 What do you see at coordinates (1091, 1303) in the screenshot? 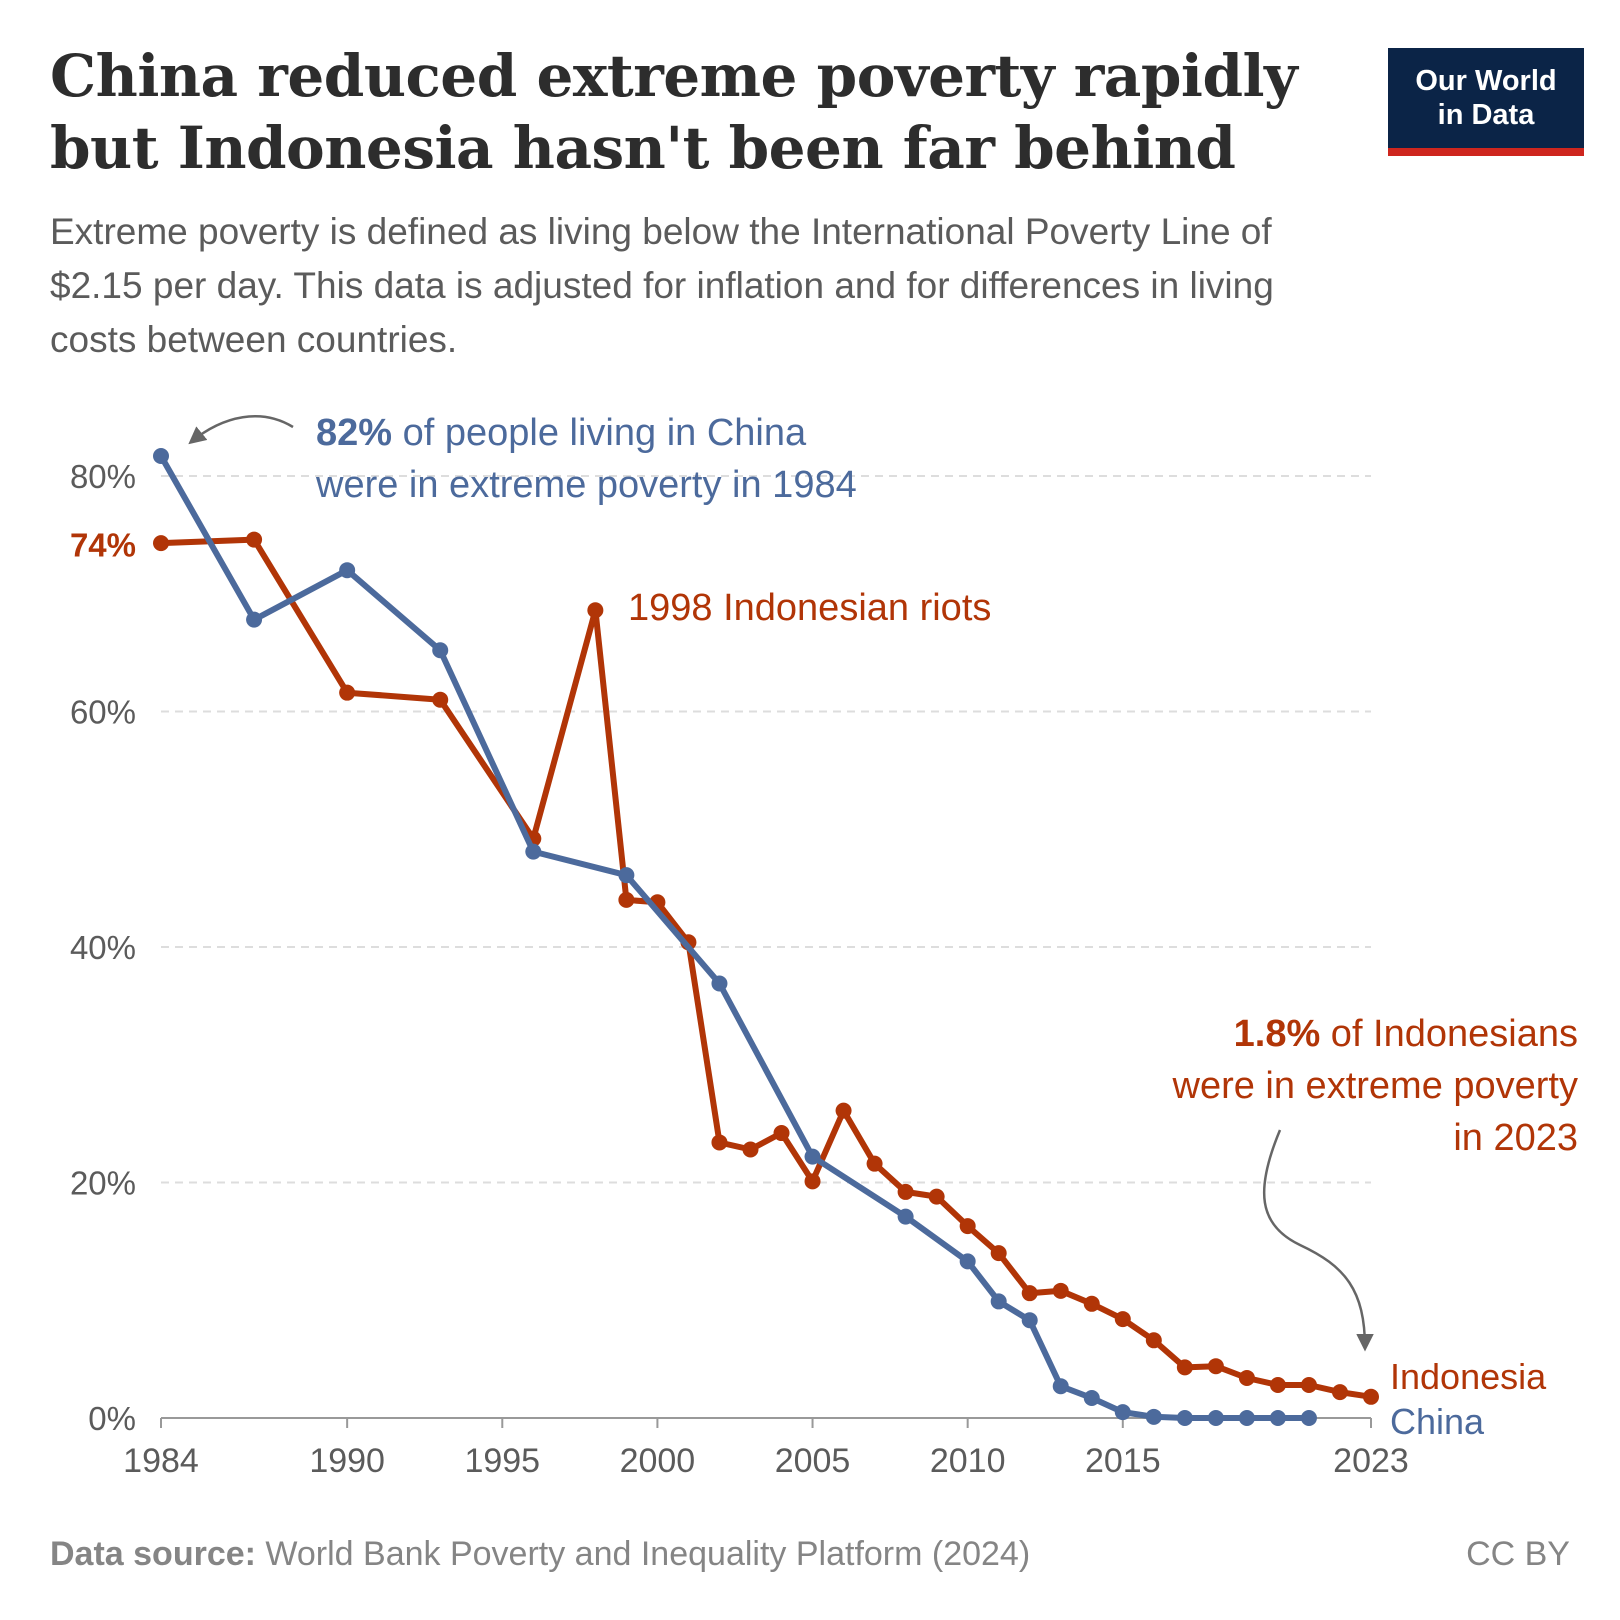
I see `indonesia-point-2014` at bounding box center [1091, 1303].